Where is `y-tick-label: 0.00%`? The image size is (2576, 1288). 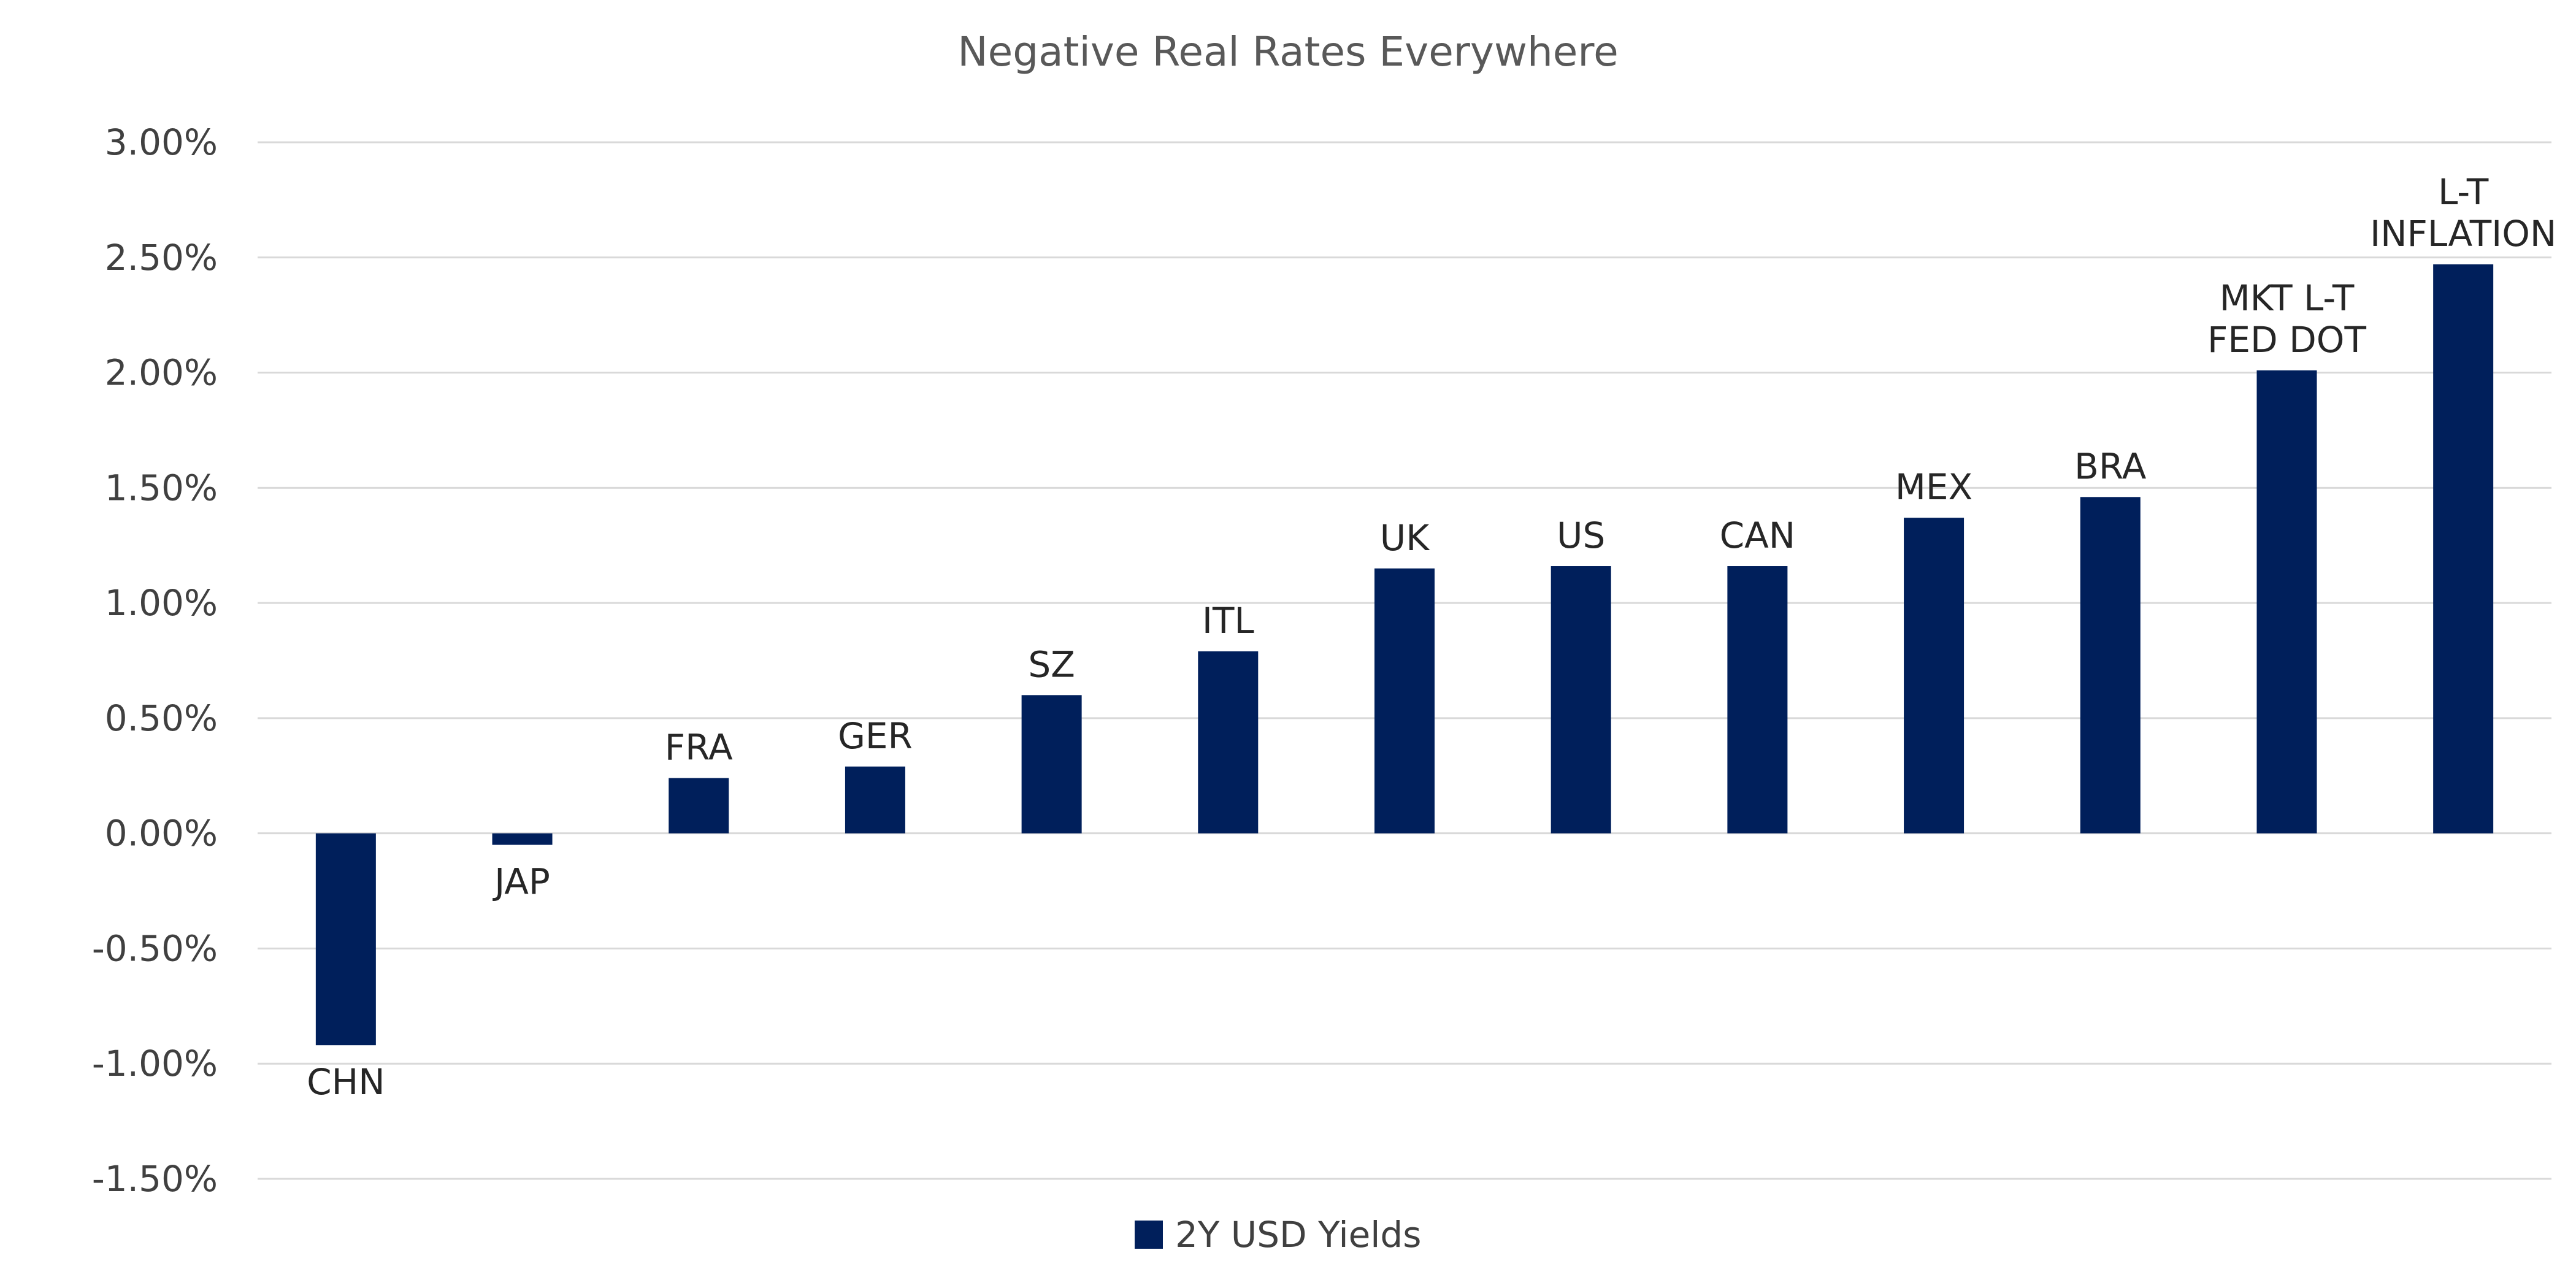 y-tick-label: 0.00% is located at coordinates (161, 833).